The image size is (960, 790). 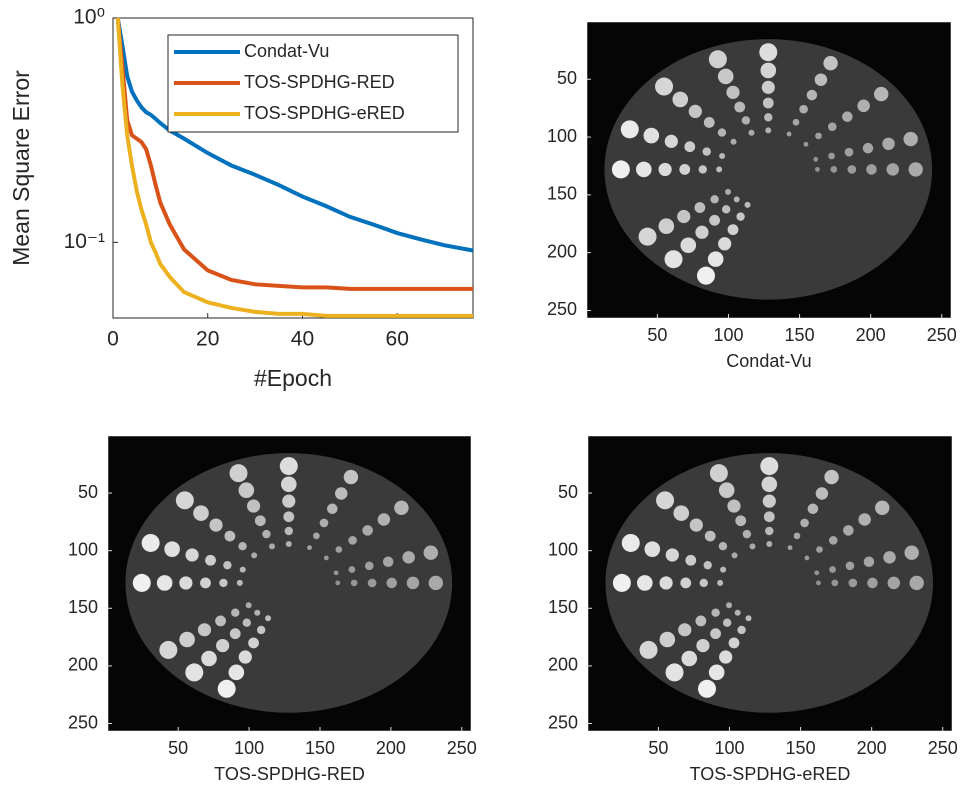 What do you see at coordinates (391, 748) in the screenshot?
I see `x-tick-label: 200` at bounding box center [391, 748].